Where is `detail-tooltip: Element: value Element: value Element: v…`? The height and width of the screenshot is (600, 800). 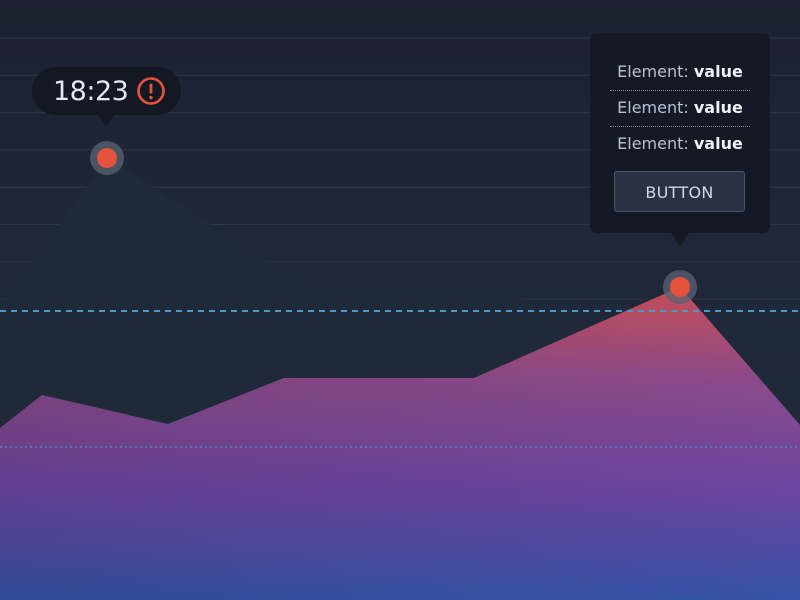 detail-tooltip: Element: value Element: value Element: v… is located at coordinates (680, 139).